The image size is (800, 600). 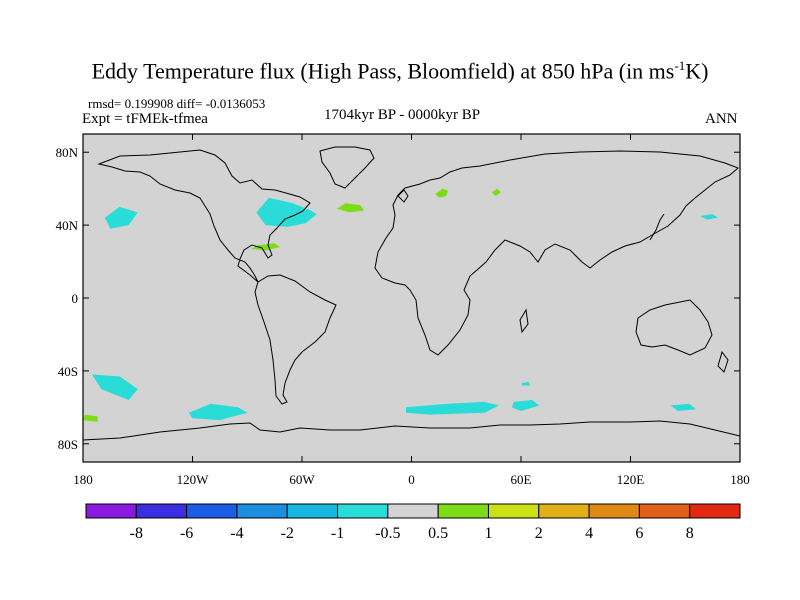 I want to click on colorbar-label: -6, so click(x=186, y=533).